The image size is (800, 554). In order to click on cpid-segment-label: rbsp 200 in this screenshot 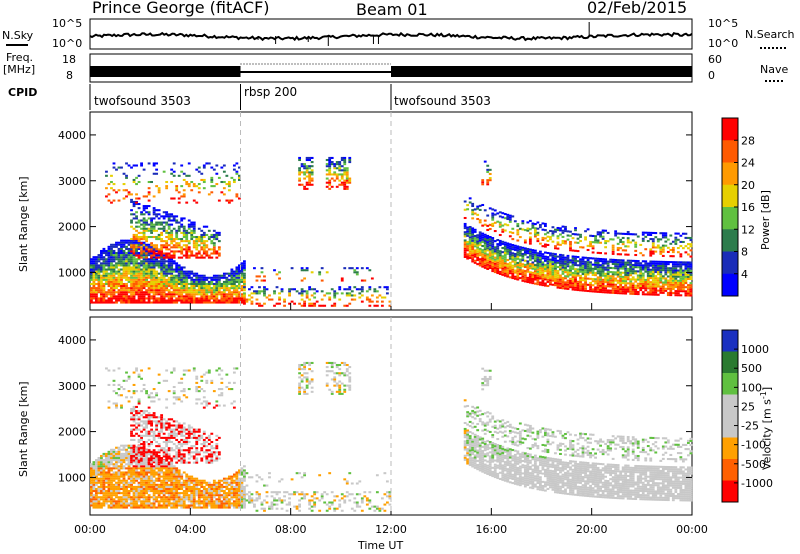, I will do `click(271, 92)`.